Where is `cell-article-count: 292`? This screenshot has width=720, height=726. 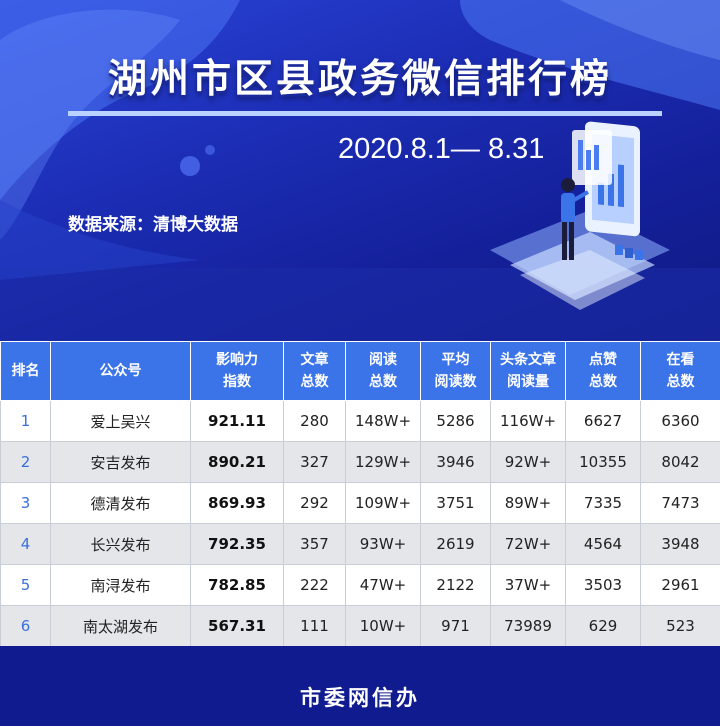 cell-article-count: 292 is located at coordinates (314, 503).